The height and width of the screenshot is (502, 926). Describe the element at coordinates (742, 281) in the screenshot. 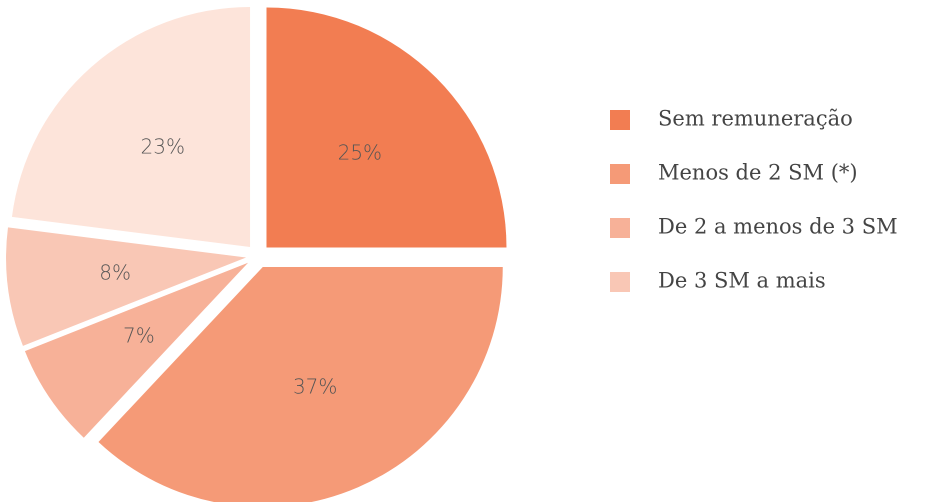

I see `legend-label: De 3 SM a mais` at that location.